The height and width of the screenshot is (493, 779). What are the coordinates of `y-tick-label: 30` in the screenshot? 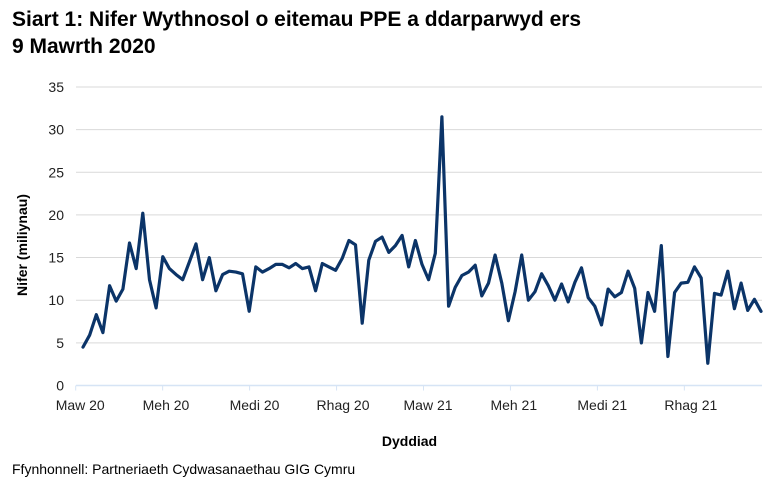 It's located at (56, 130).